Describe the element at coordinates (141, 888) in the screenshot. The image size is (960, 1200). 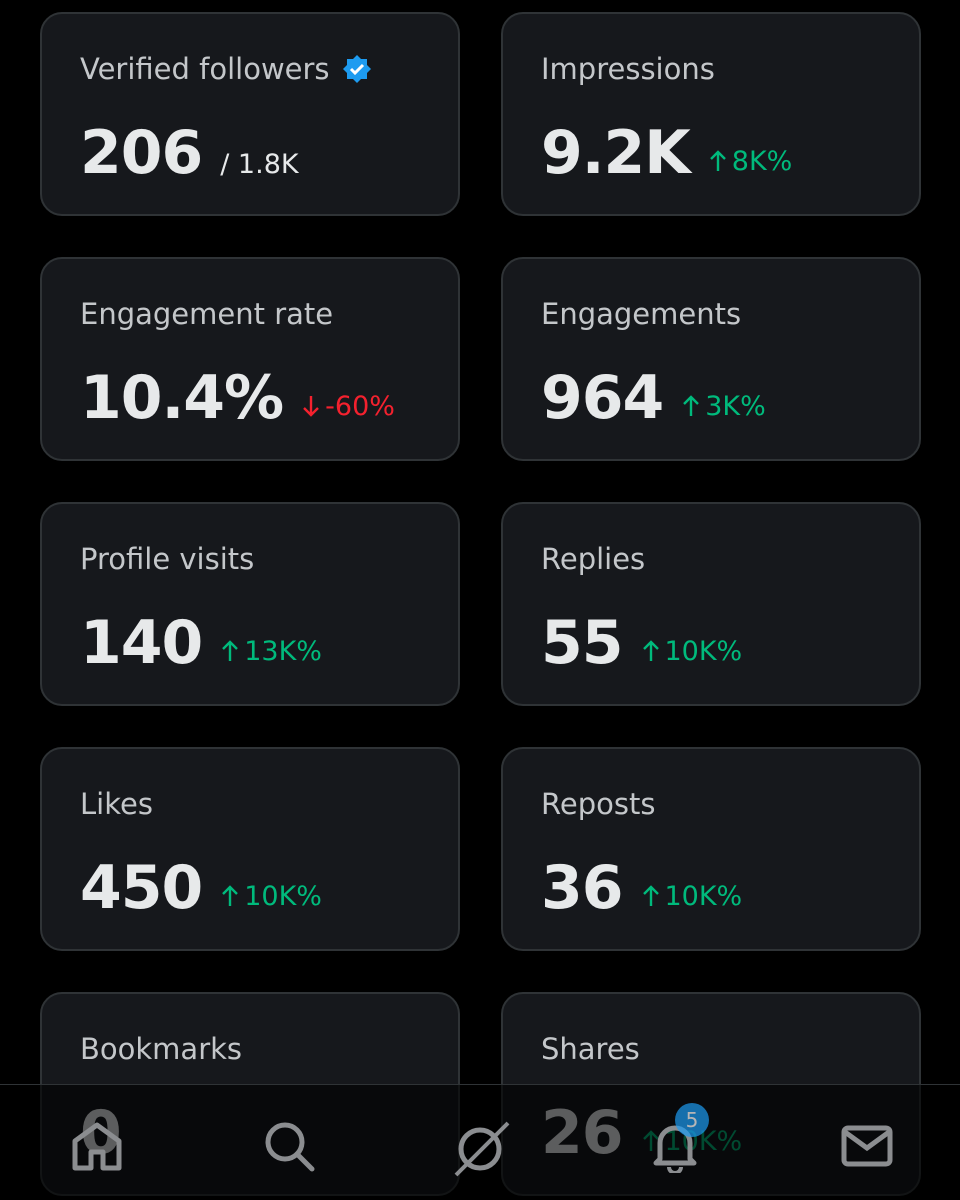
I see `stat-value: 450` at that location.